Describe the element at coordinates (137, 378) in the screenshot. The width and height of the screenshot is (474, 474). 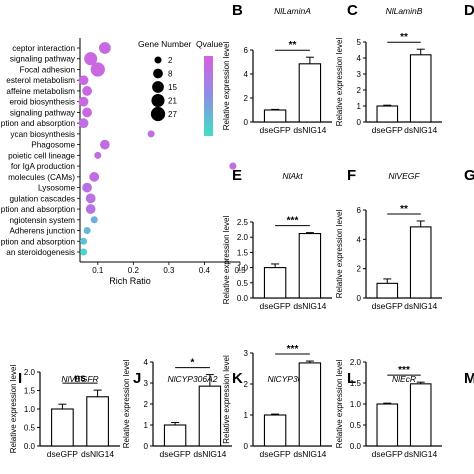
I see `panel-letter: J` at that location.